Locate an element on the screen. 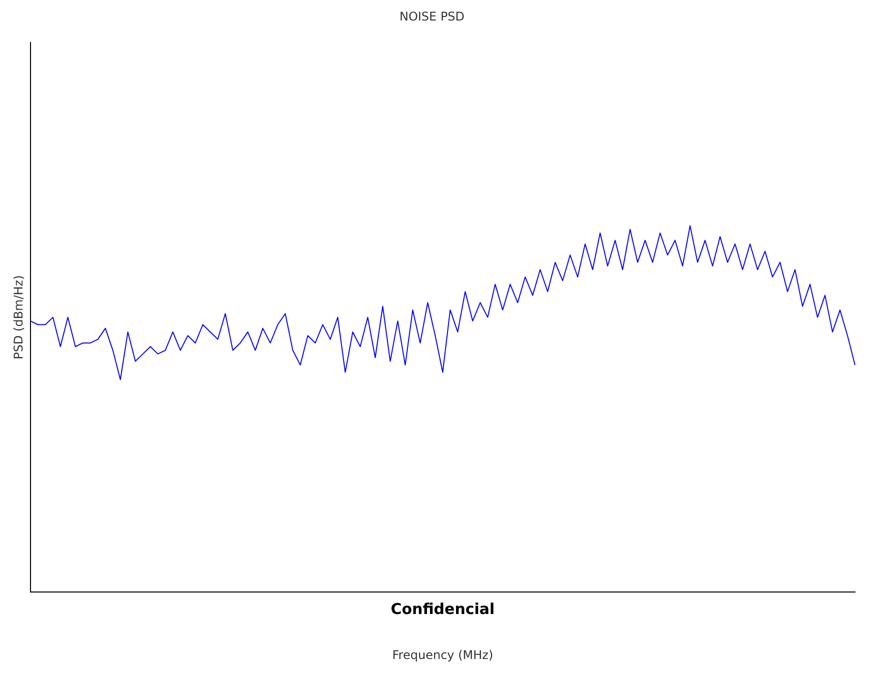 The width and height of the screenshot is (870, 675). text: Confidencial is located at coordinates (442, 609).